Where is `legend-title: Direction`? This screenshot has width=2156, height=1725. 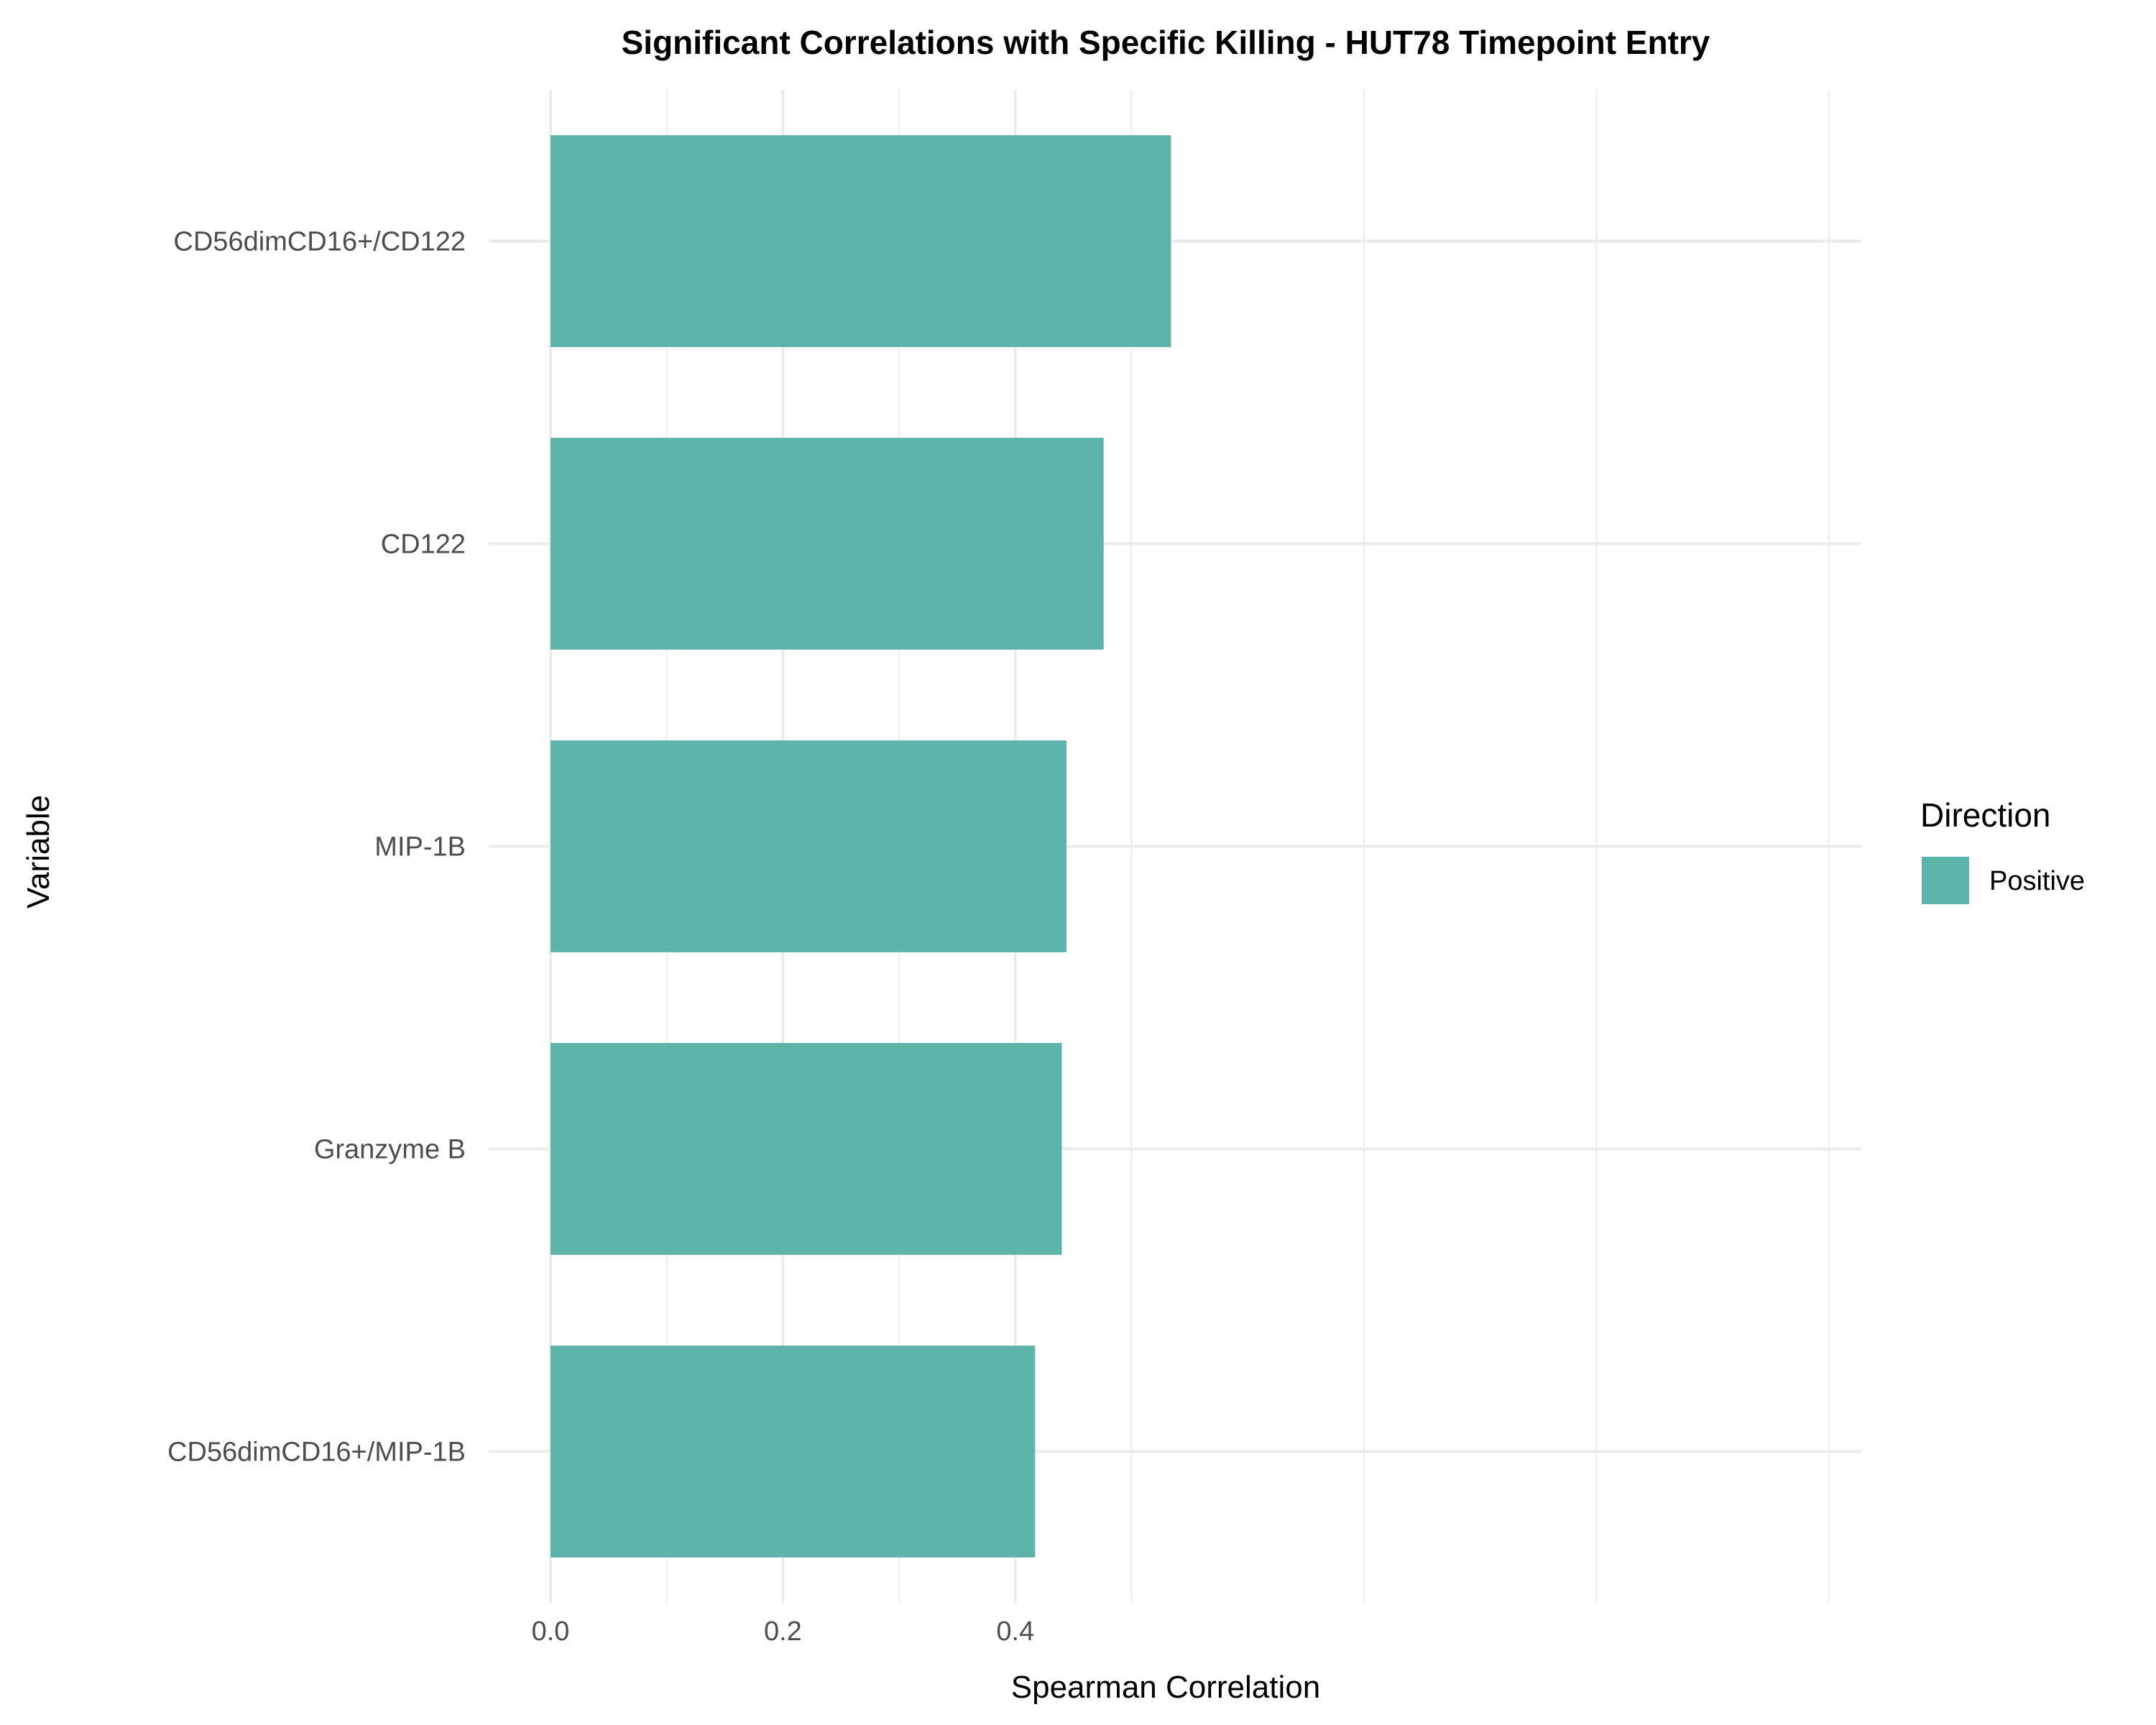
legend-title: Direction is located at coordinates (1985, 815).